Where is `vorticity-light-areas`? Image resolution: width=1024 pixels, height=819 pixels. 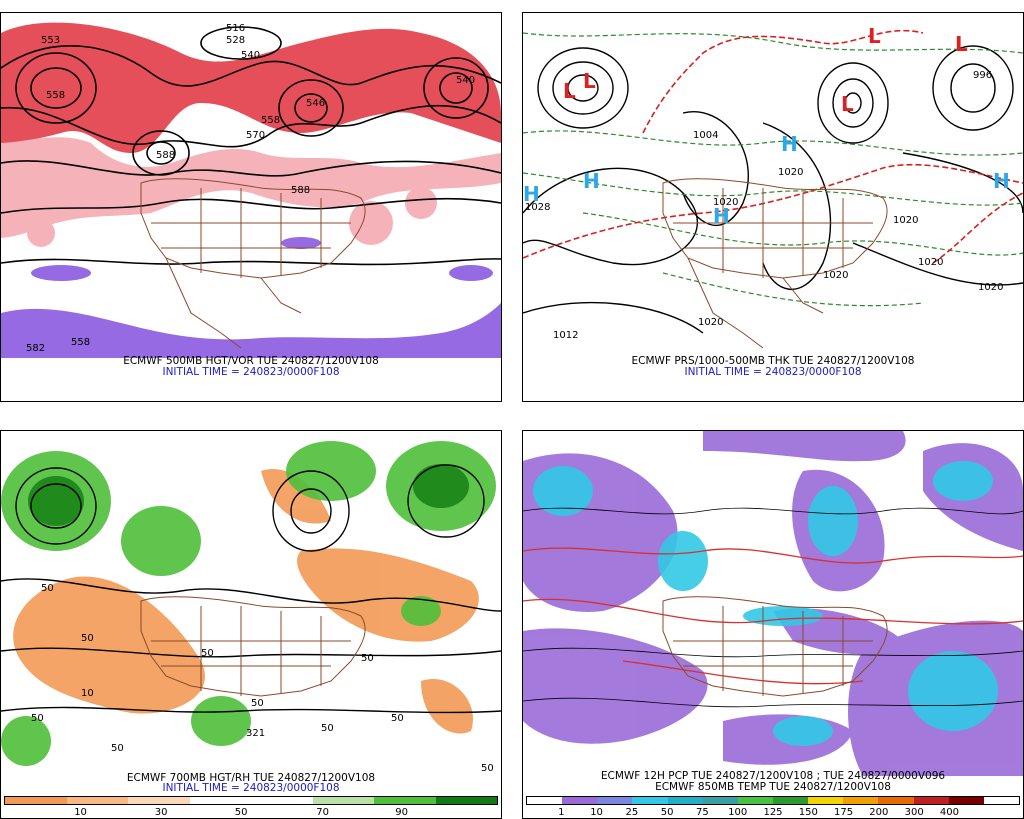 vorticity-light-areas is located at coordinates (251, 192).